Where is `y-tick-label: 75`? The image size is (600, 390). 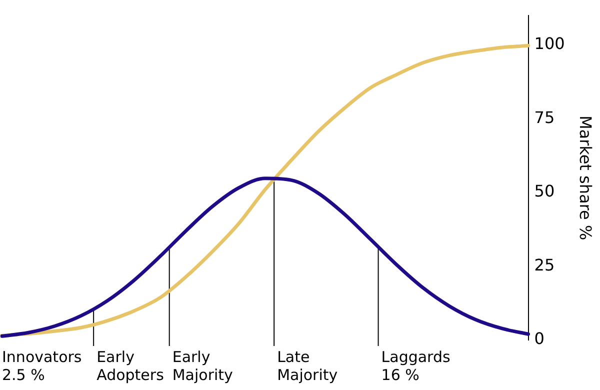 y-tick-label: 75 is located at coordinates (544, 117).